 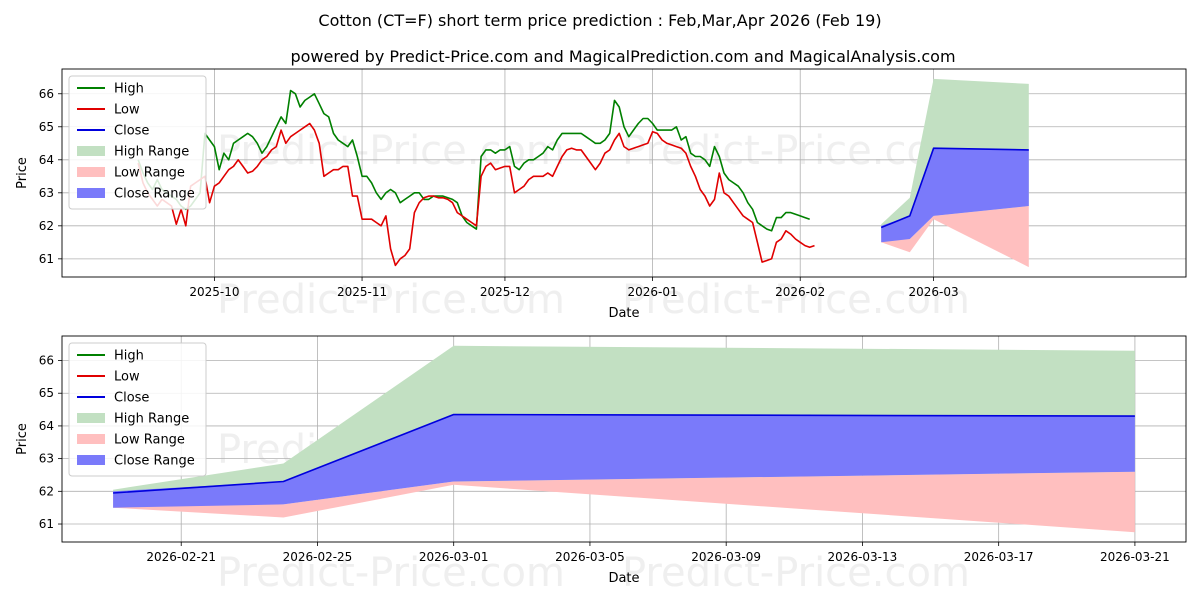 I want to click on x-tick-label: 2025-12, so click(x=505, y=292).